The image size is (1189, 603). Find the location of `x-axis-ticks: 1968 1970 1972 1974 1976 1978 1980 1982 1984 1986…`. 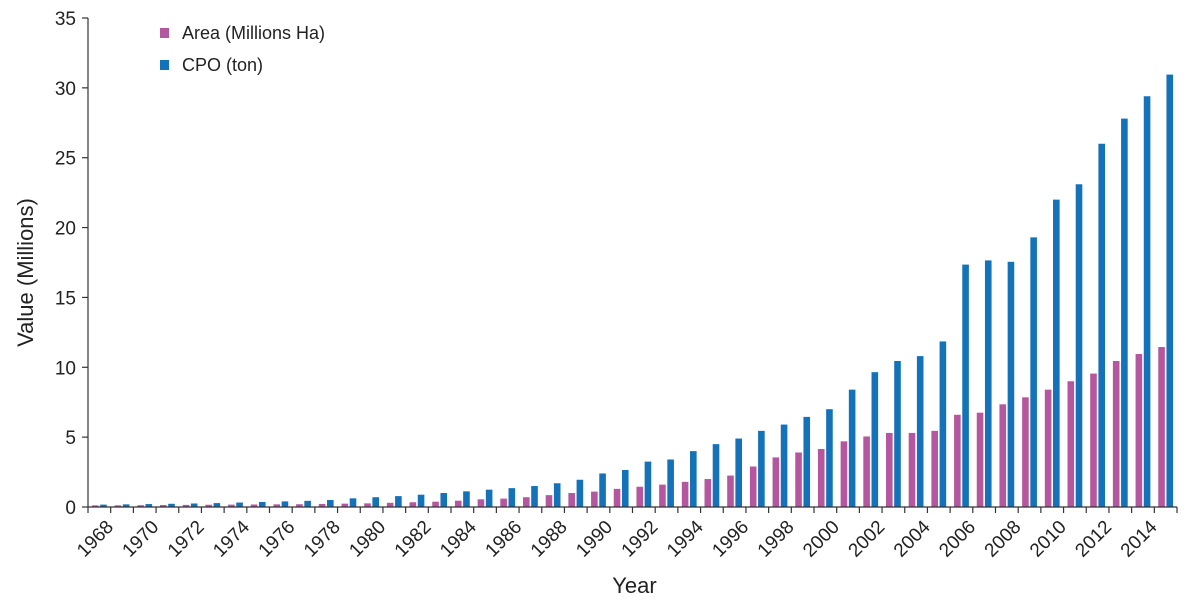

x-axis-ticks: 1968 1970 1972 1974 1976 1978 1980 1982 1984 1986… is located at coordinates (625, 534).